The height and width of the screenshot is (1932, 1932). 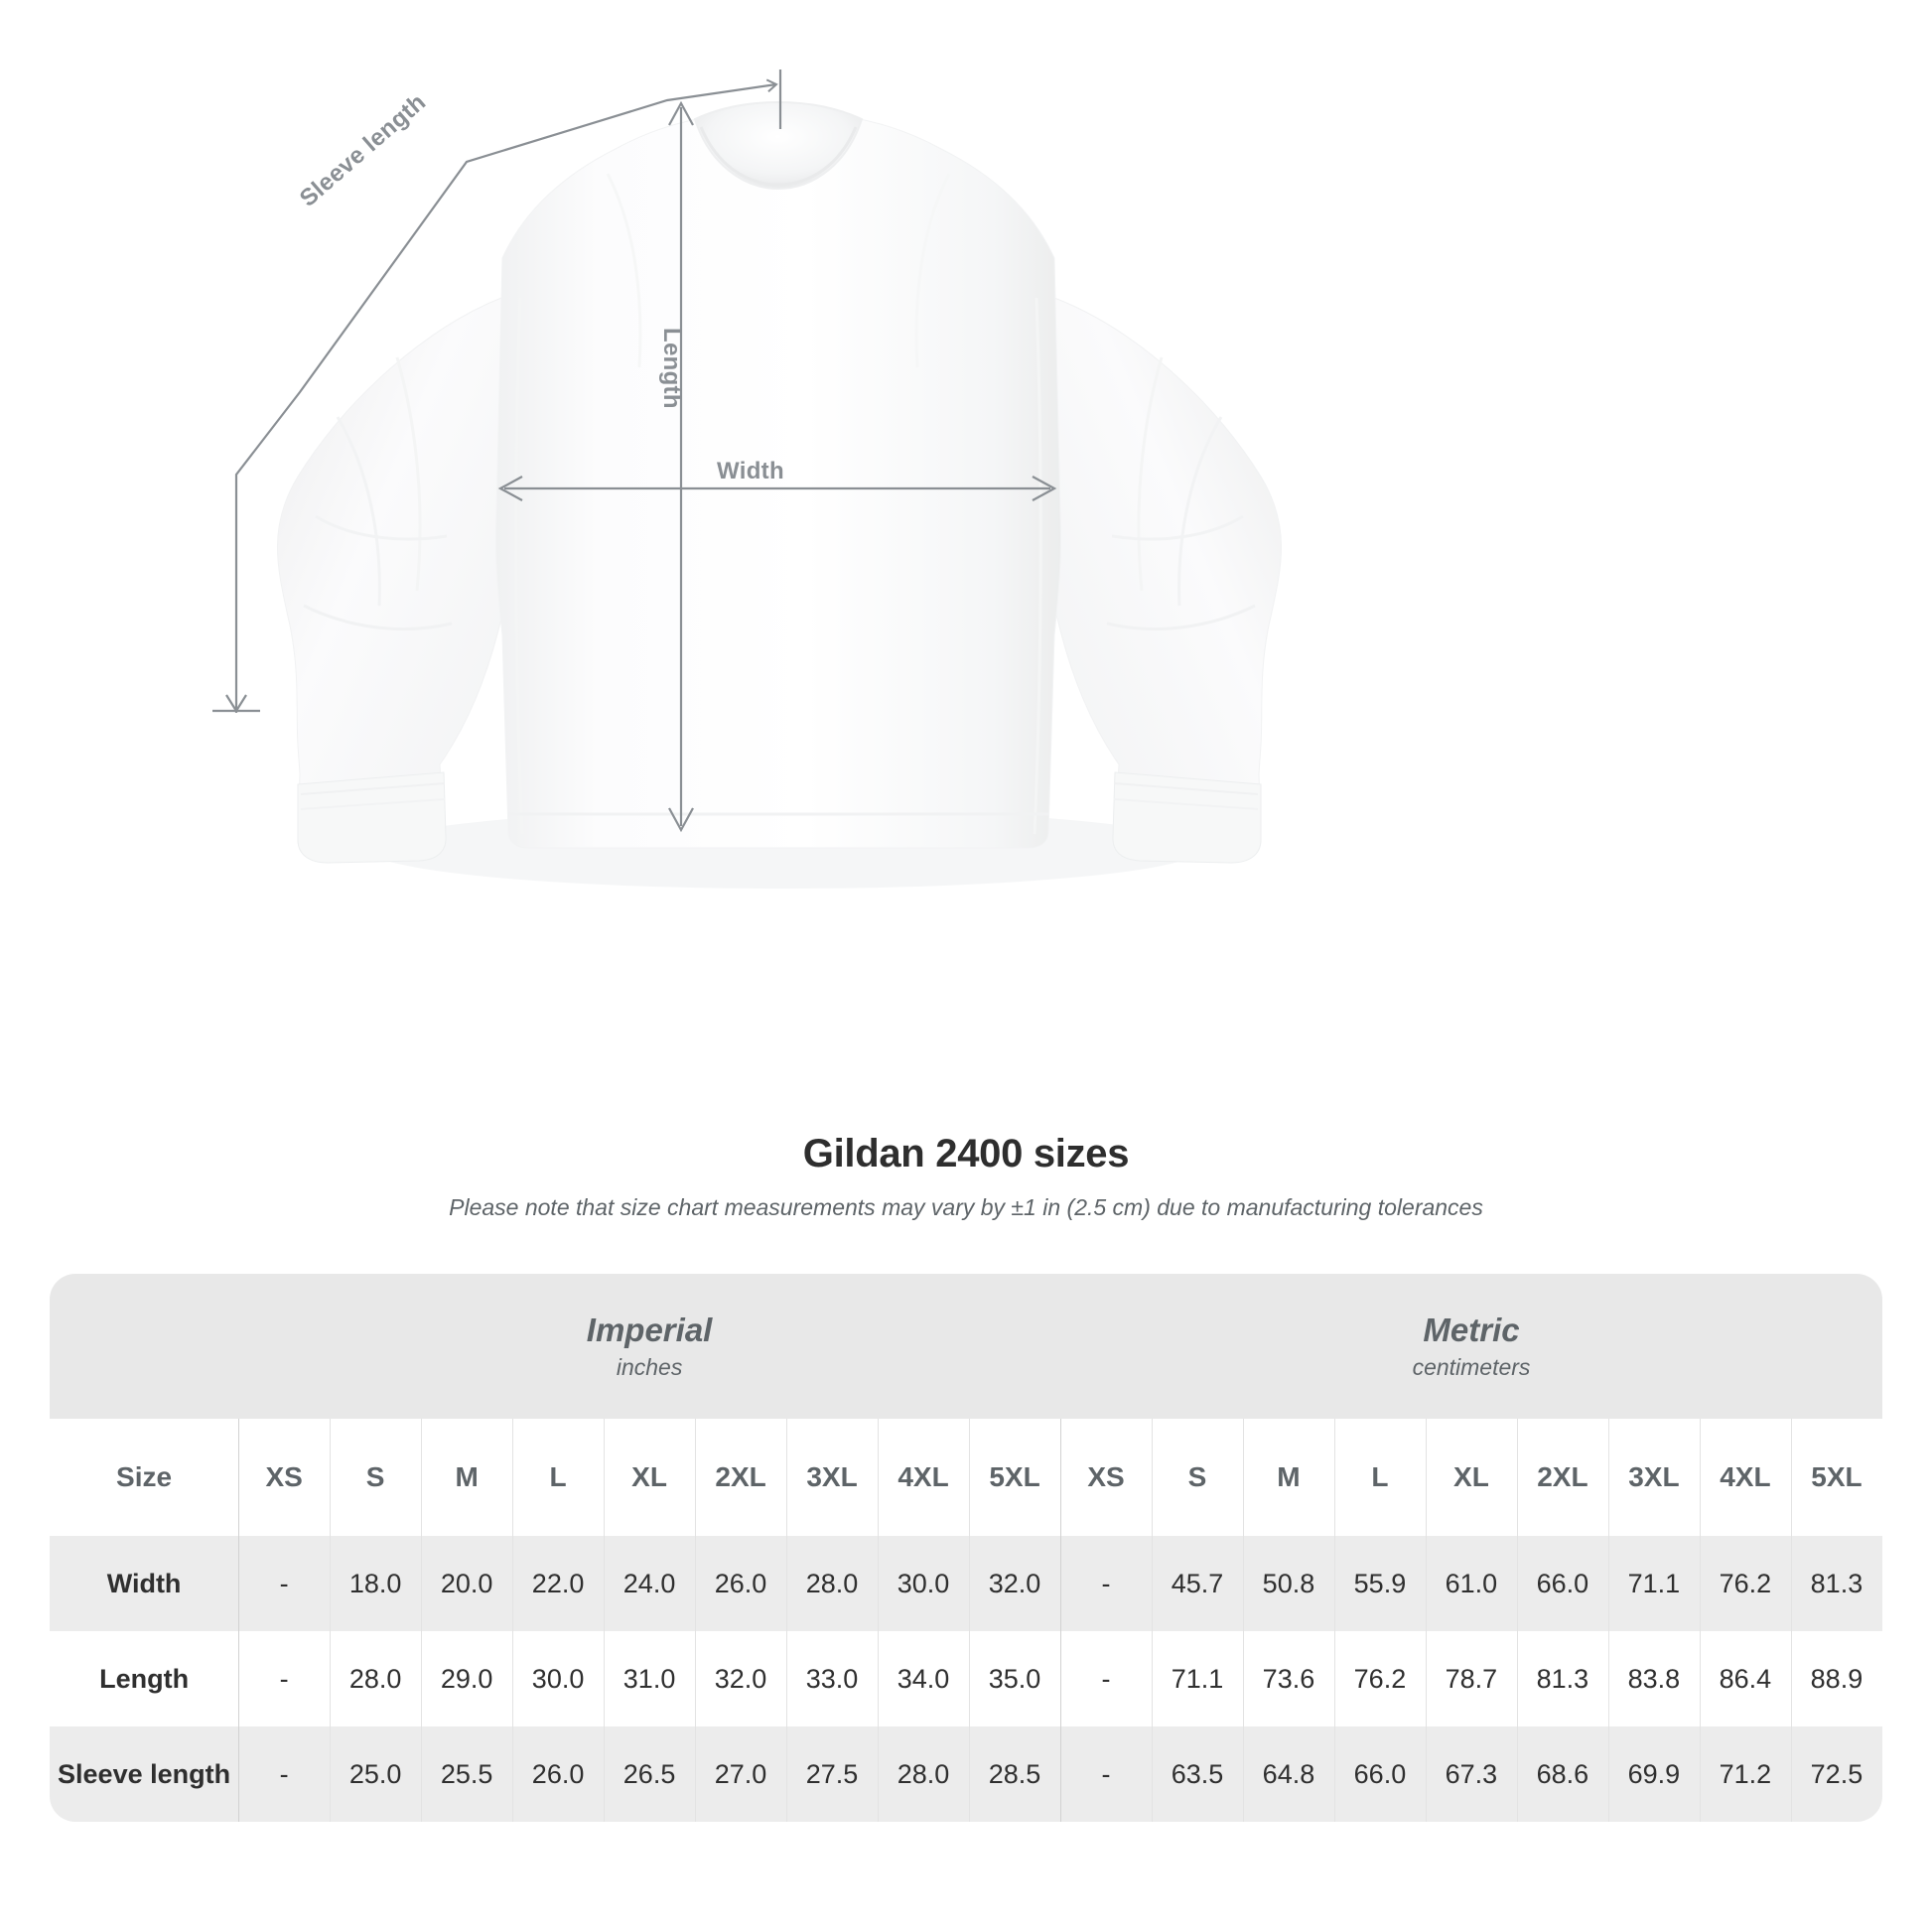 I want to click on cell-sleeve-length-metric-2xl: 68.6, so click(x=1562, y=1774).